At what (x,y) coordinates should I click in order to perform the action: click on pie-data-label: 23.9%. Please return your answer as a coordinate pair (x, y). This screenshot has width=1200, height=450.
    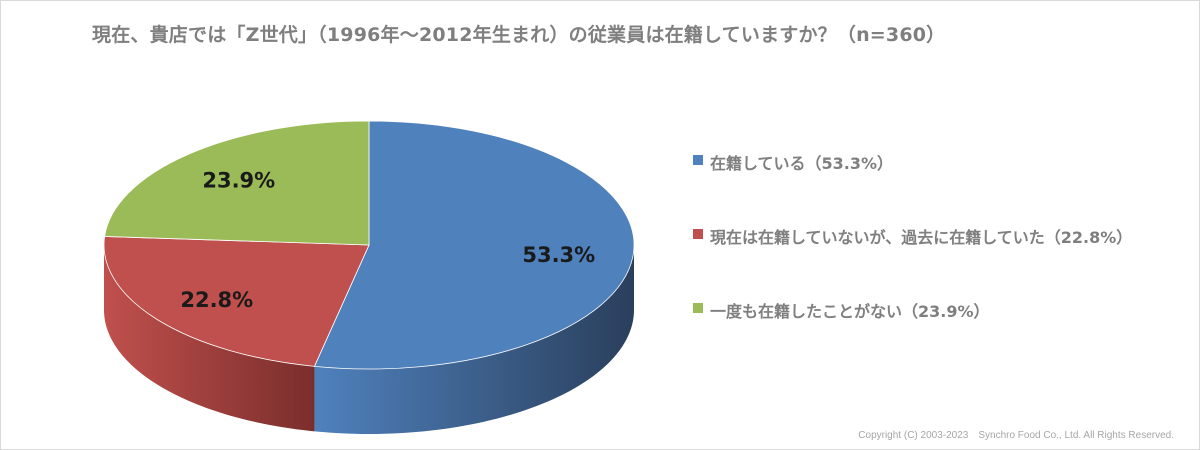
    Looking at the image, I should click on (238, 181).